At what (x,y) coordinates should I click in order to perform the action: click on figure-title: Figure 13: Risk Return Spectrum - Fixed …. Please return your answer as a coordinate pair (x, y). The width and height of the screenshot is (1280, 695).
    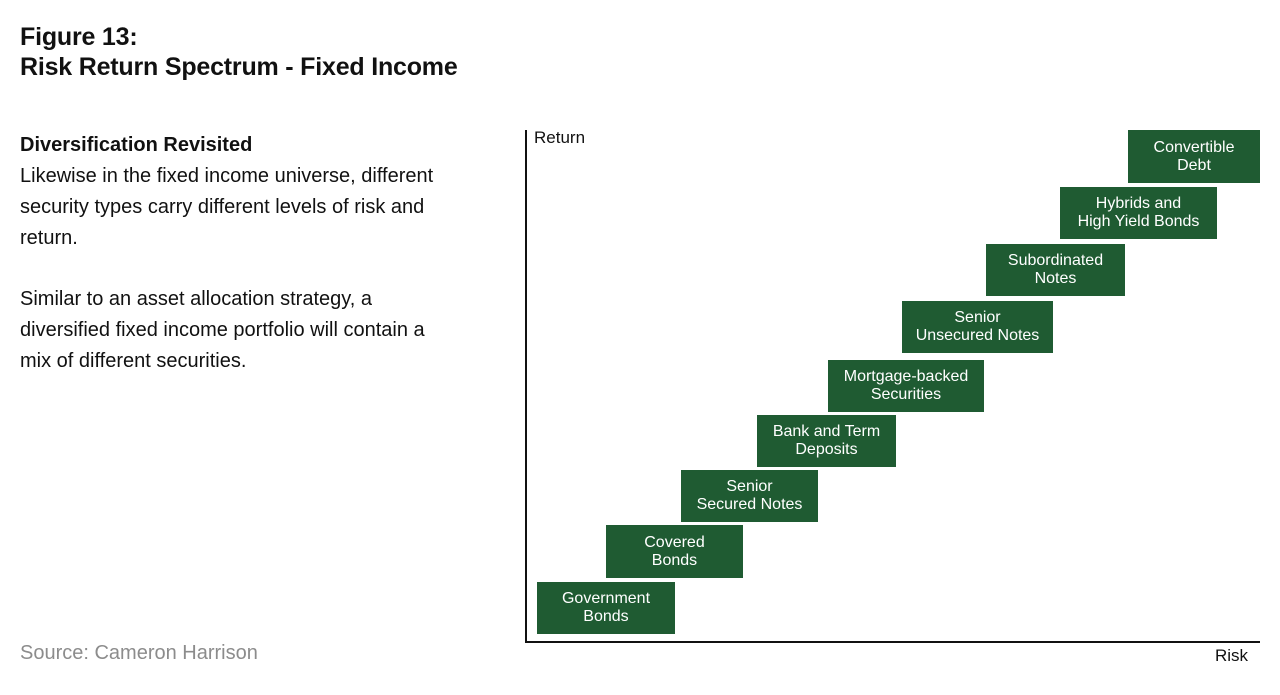
    Looking at the image, I should click on (239, 52).